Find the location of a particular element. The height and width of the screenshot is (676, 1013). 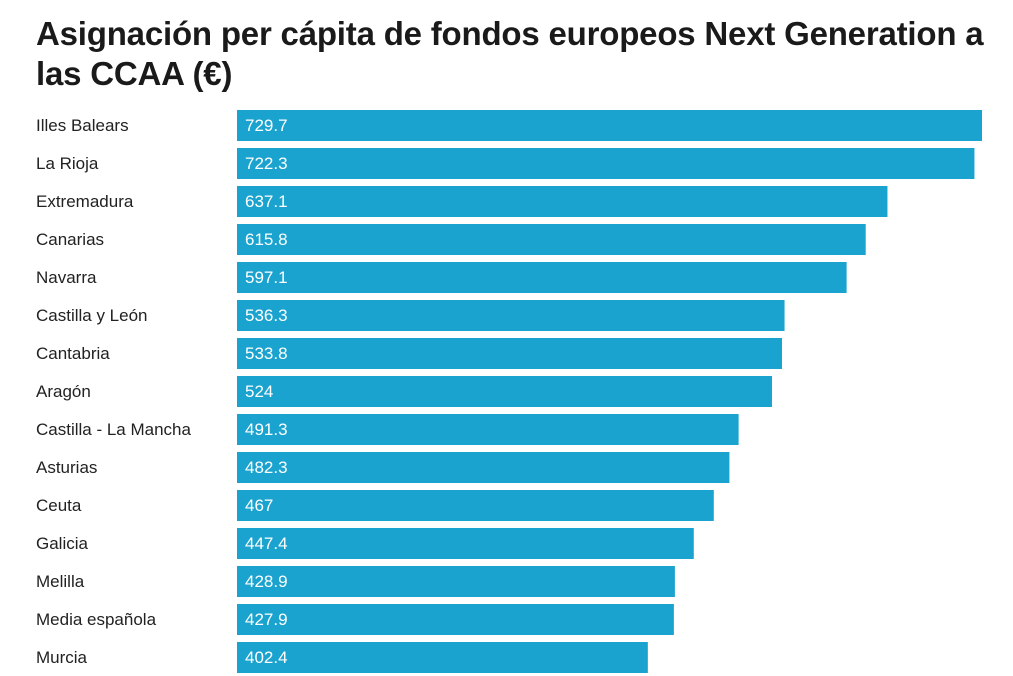

category-label: Cantabria is located at coordinates (73, 353).